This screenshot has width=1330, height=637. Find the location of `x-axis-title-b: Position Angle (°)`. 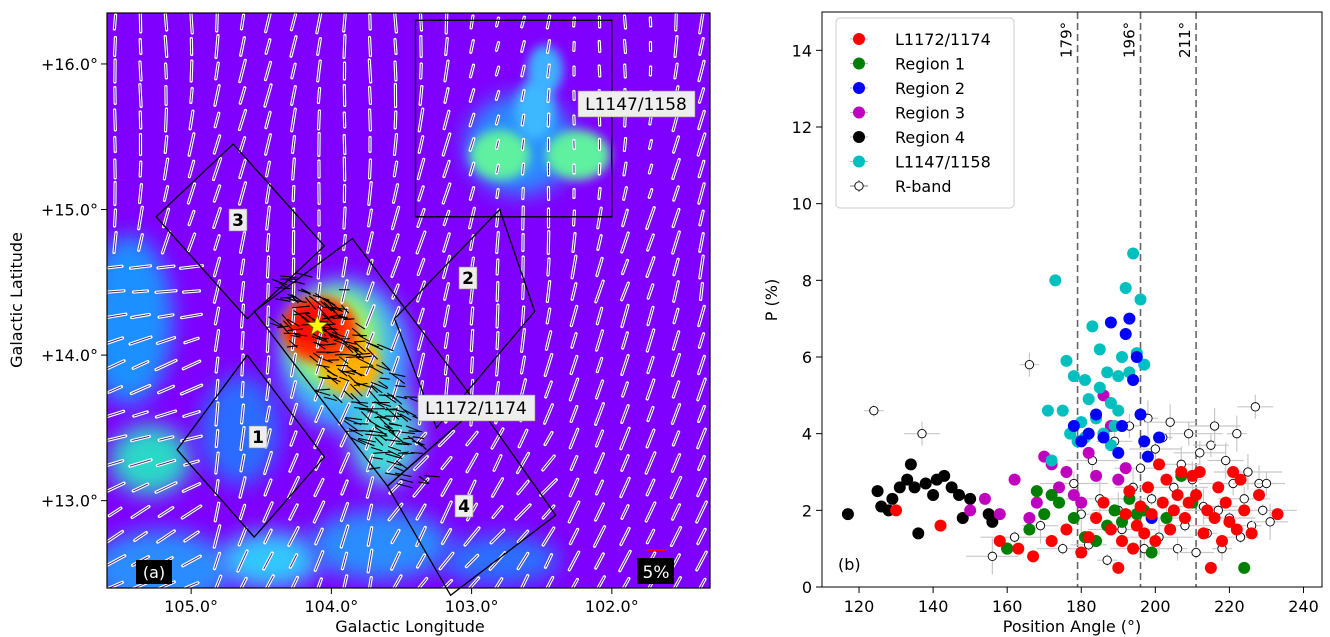

x-axis-title-b: Position Angle (°) is located at coordinates (1072, 626).